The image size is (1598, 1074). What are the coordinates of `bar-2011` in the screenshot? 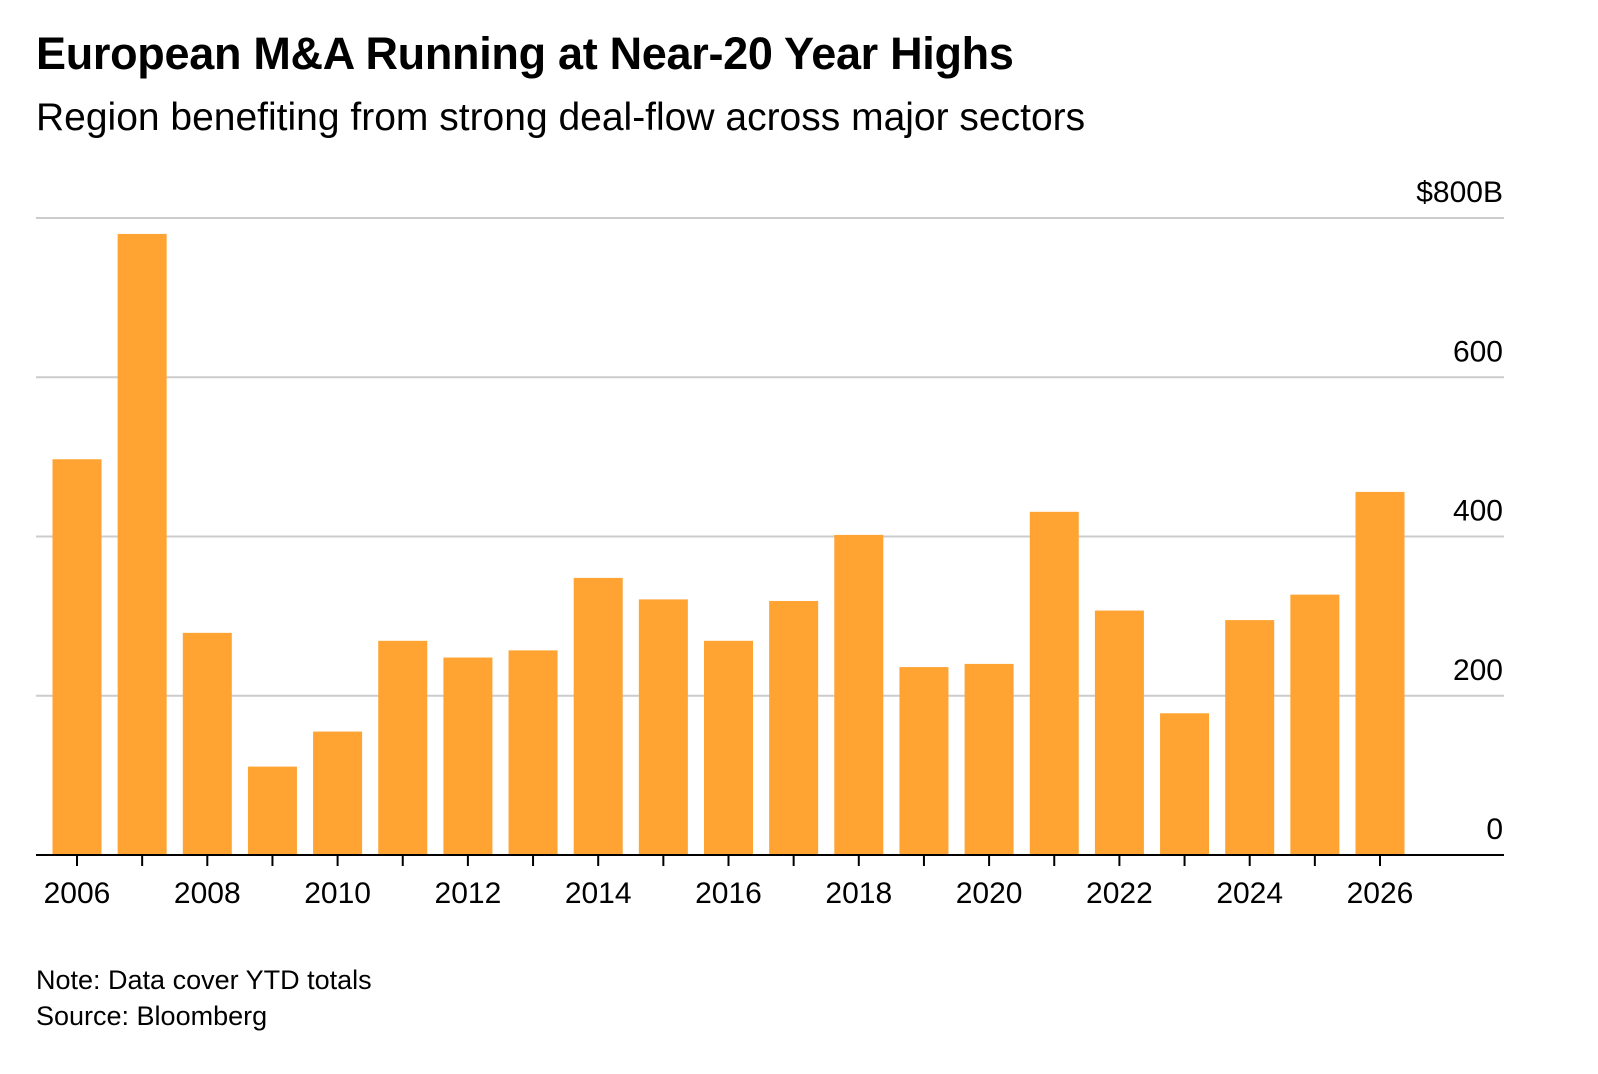 It's located at (403, 747).